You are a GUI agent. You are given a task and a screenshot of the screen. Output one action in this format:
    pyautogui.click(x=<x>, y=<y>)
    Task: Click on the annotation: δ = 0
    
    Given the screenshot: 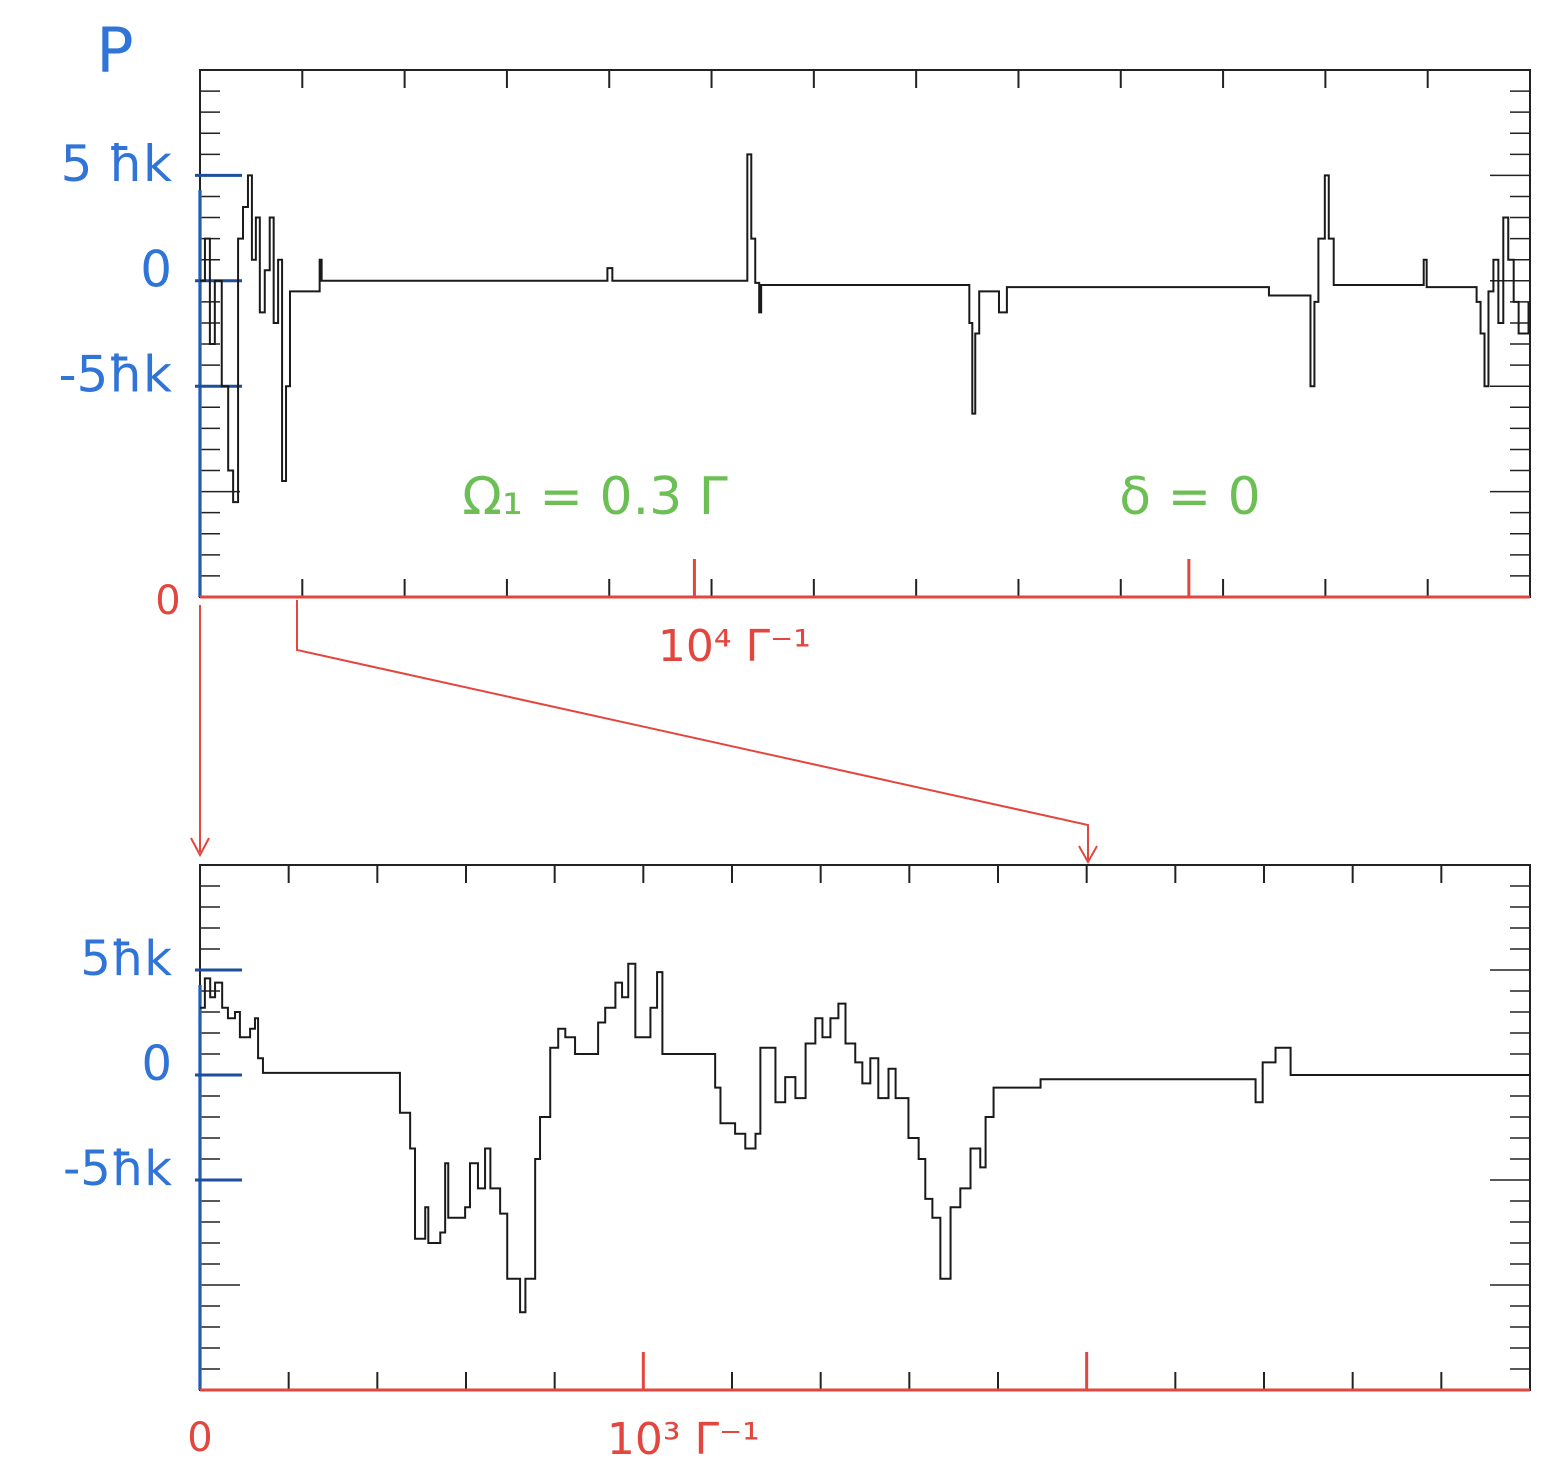 What is the action you would take?
    pyautogui.click(x=1190, y=497)
    